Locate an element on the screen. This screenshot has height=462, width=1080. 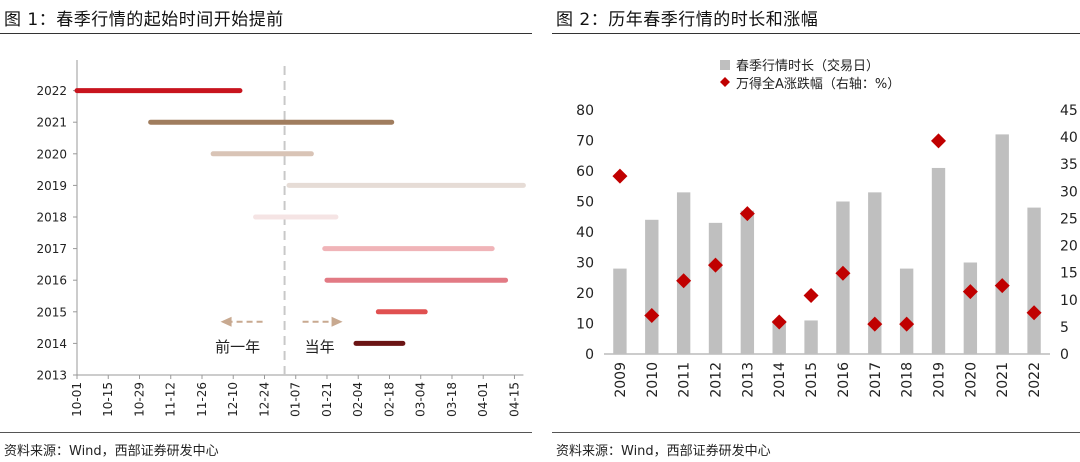
arrow-right-head is located at coordinates (337, 321).